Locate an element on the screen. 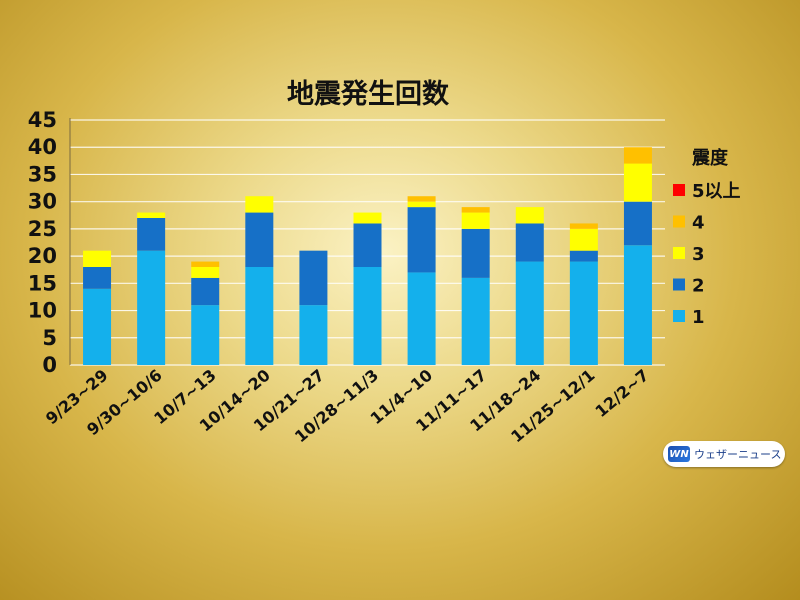  logo-mark-icon: WN is located at coordinates (679, 454).